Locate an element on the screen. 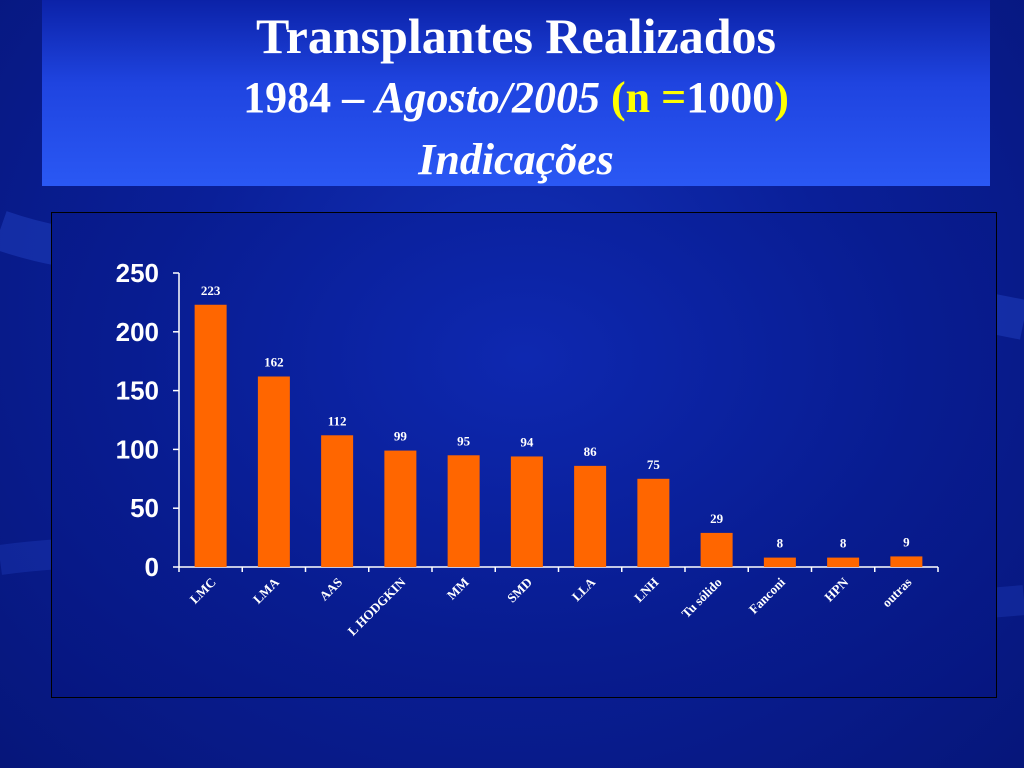  subtitle-date: Agosto/2005 is located at coordinates (488, 97).